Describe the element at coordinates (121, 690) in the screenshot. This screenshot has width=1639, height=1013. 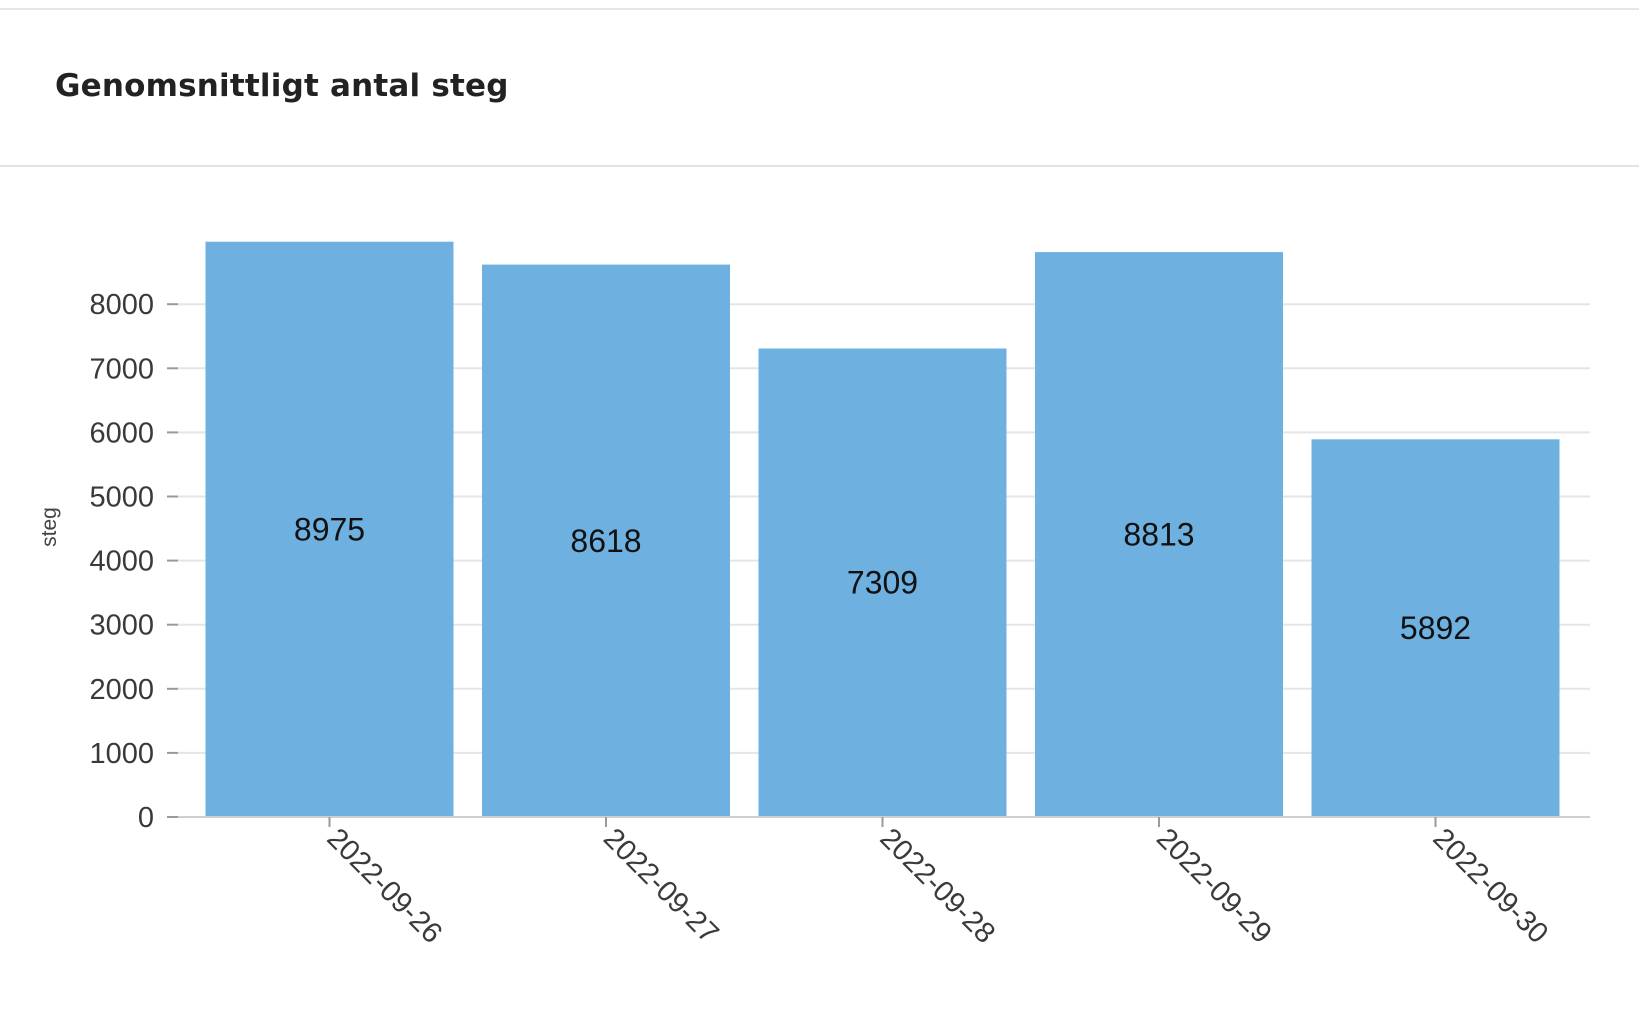
I see `y-tick-label: 2000` at that location.